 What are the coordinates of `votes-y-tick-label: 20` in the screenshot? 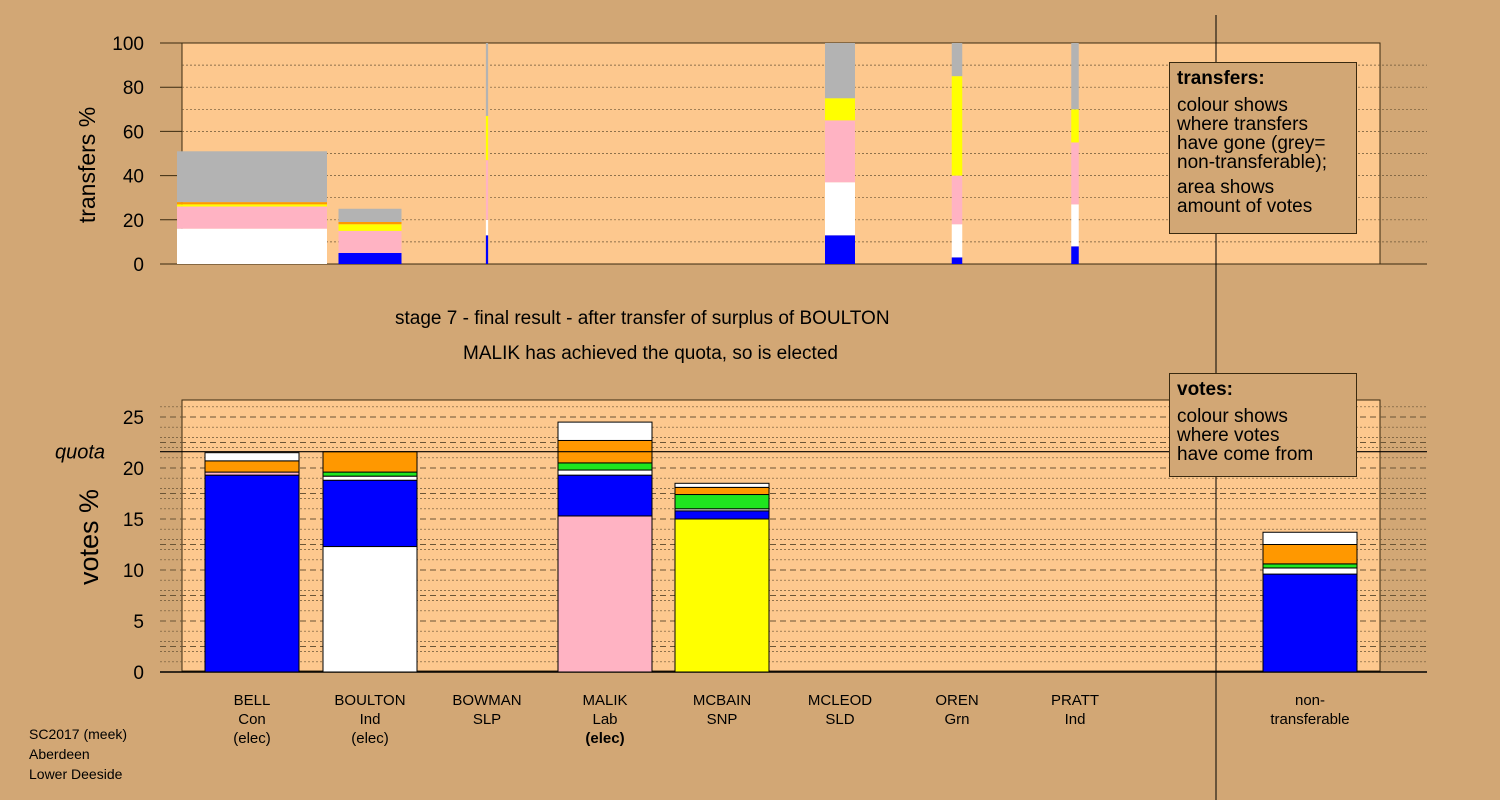 It's located at (133, 469).